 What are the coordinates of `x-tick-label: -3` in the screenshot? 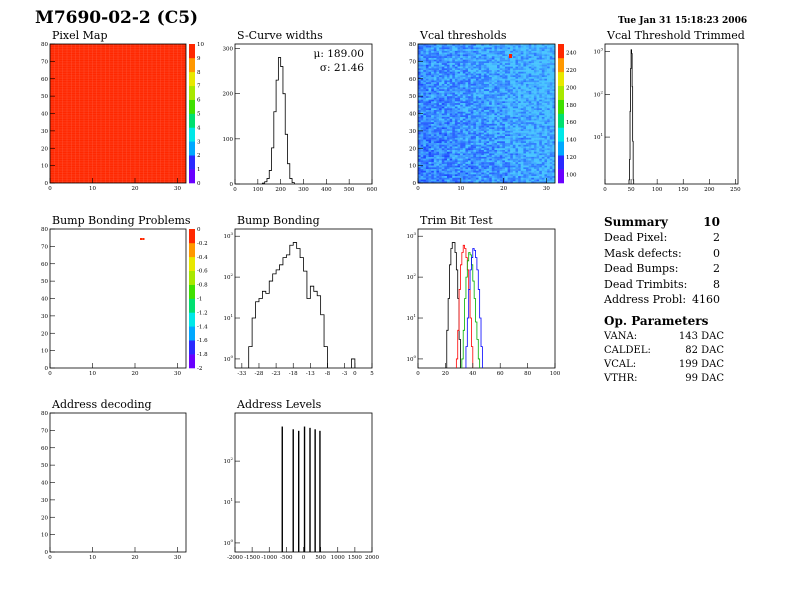 It's located at (345, 374).